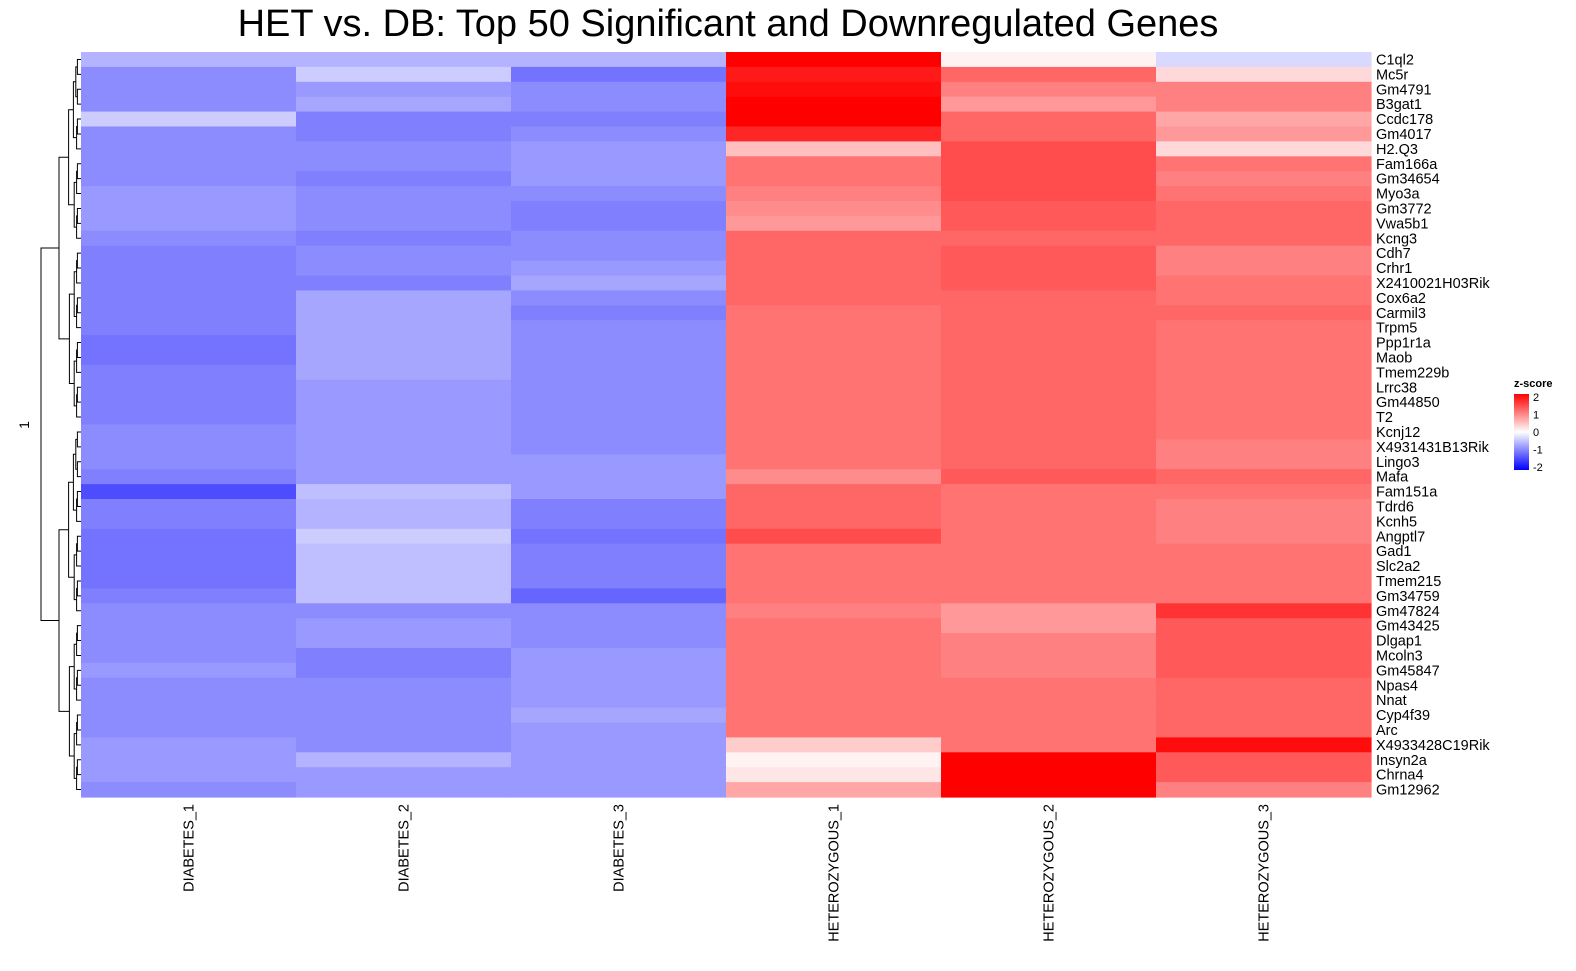 This screenshot has width=1576, height=971. What do you see at coordinates (190, 848) in the screenshot?
I see `column-label: DIABETES_1` at bounding box center [190, 848].